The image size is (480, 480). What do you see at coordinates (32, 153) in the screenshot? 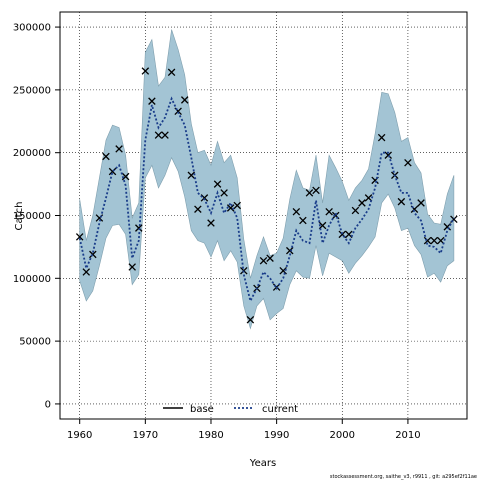
I see `y-tick-label: 200000` at bounding box center [32, 153].